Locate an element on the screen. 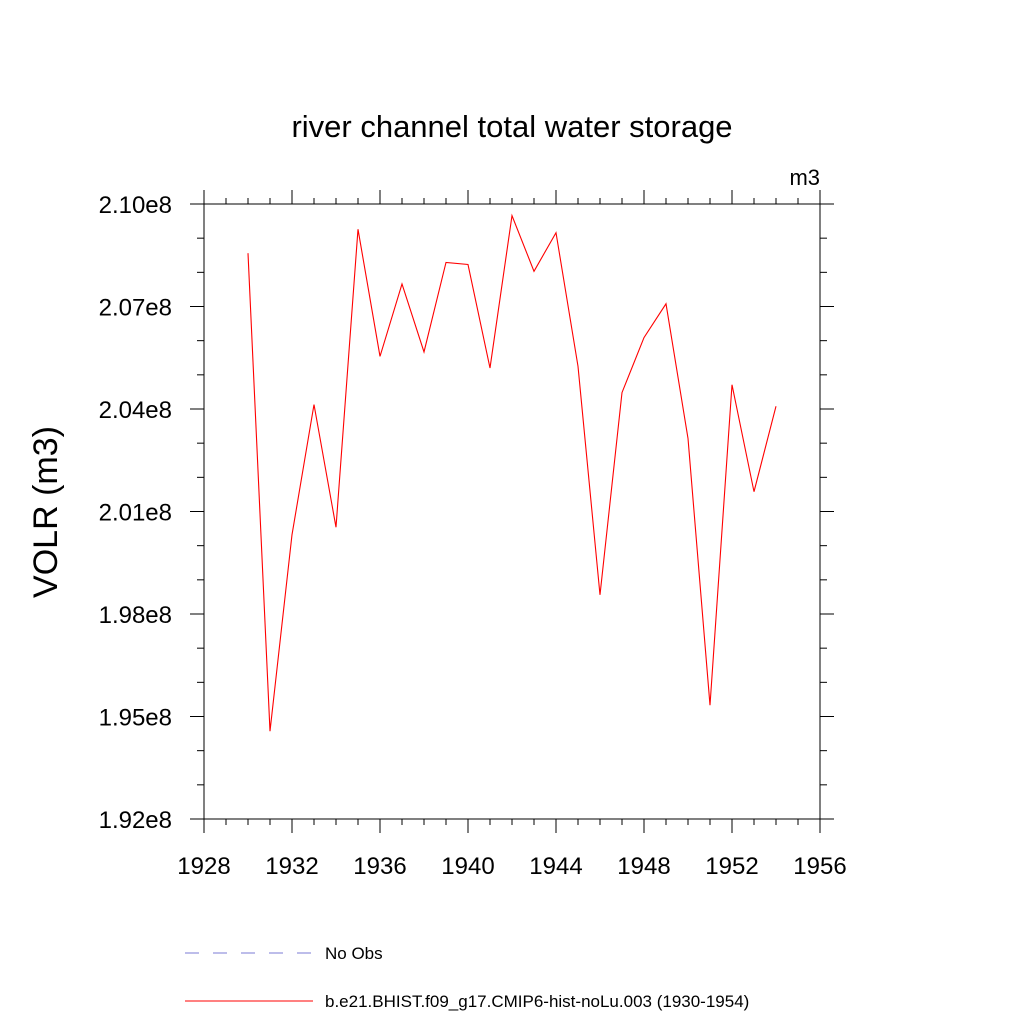 This screenshot has width=1024, height=1024. x-tick-label: 1956 is located at coordinates (819, 866).